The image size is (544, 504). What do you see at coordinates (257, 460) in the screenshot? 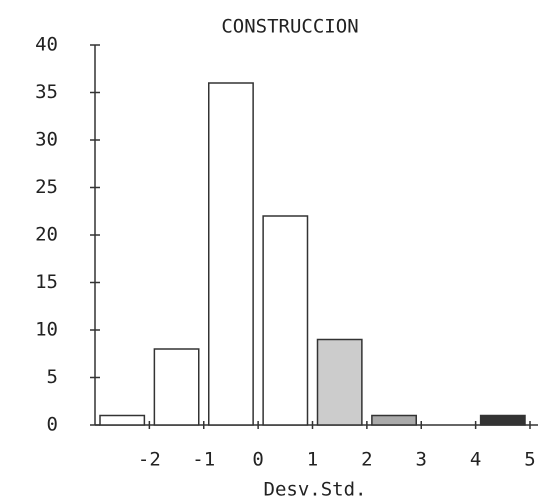
I see `x-tick-label: 0` at bounding box center [257, 460].